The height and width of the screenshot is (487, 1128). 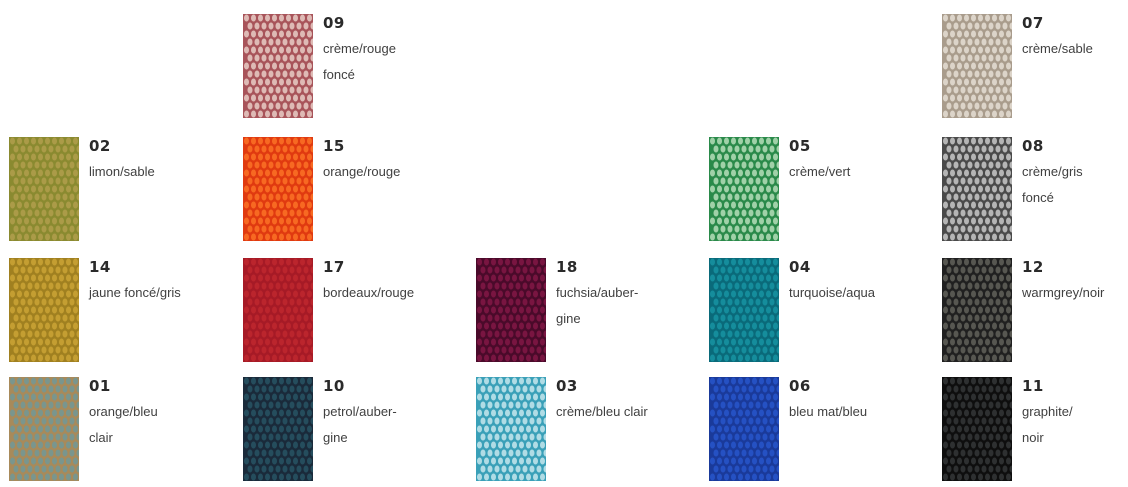 I want to click on swatch-code: 15, so click(x=334, y=146).